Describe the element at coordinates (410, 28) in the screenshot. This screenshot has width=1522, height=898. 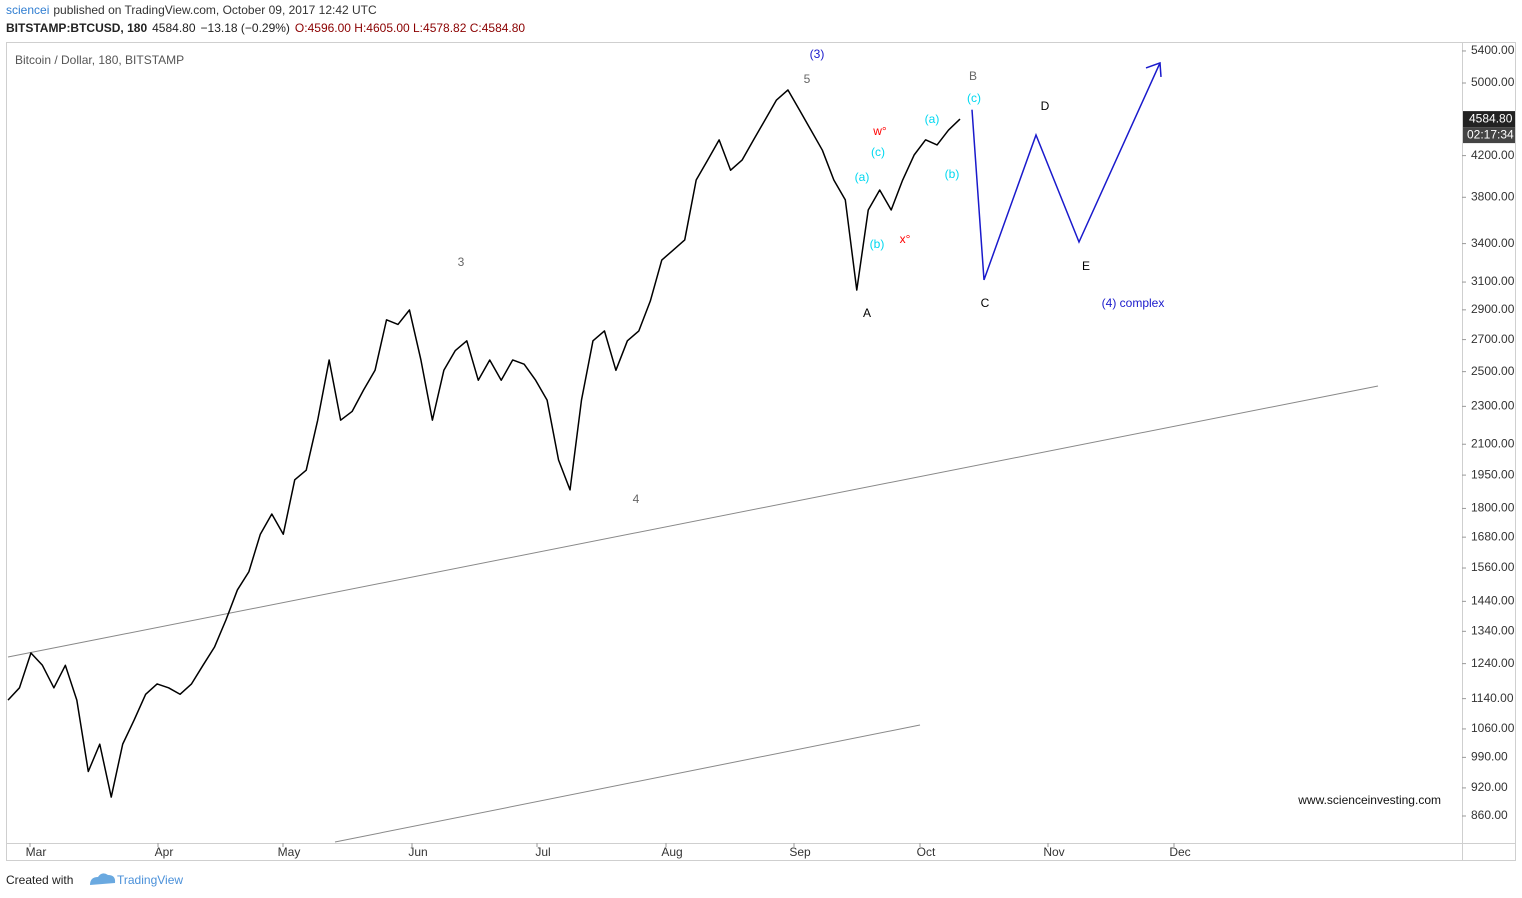
I see `ohlc: O:4596.00 H:4605.00 L:4578.82 C:4584.80` at that location.